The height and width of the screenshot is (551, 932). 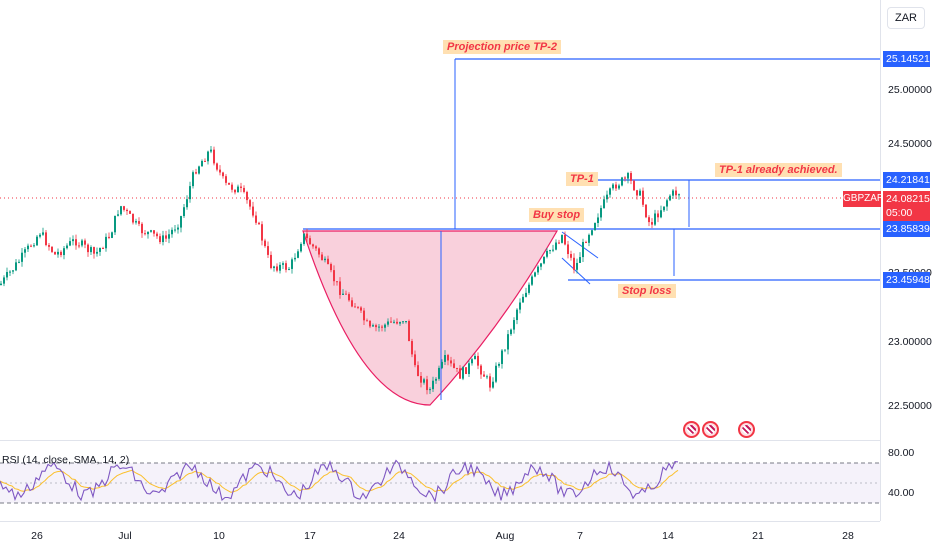 What do you see at coordinates (906, 260) in the screenshot?
I see `price-axis` at bounding box center [906, 260].